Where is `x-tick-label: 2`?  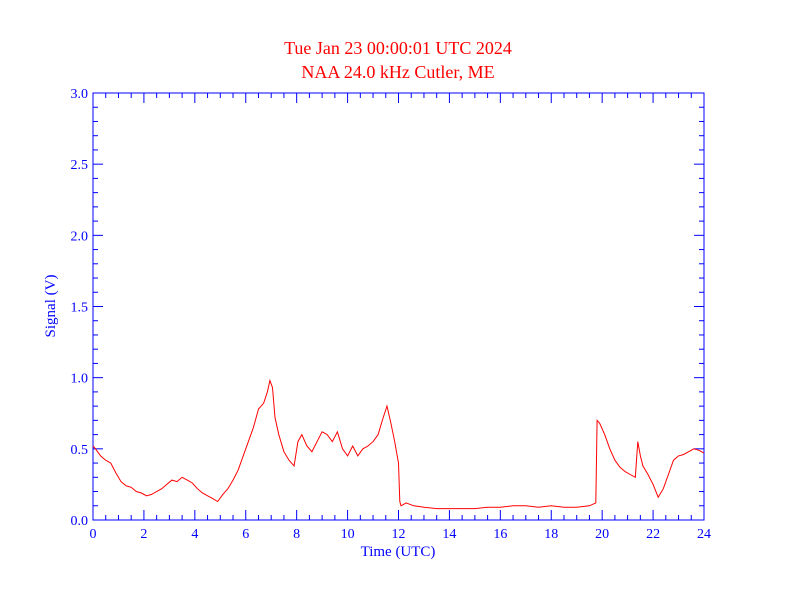
x-tick-label: 2 is located at coordinates (143, 534).